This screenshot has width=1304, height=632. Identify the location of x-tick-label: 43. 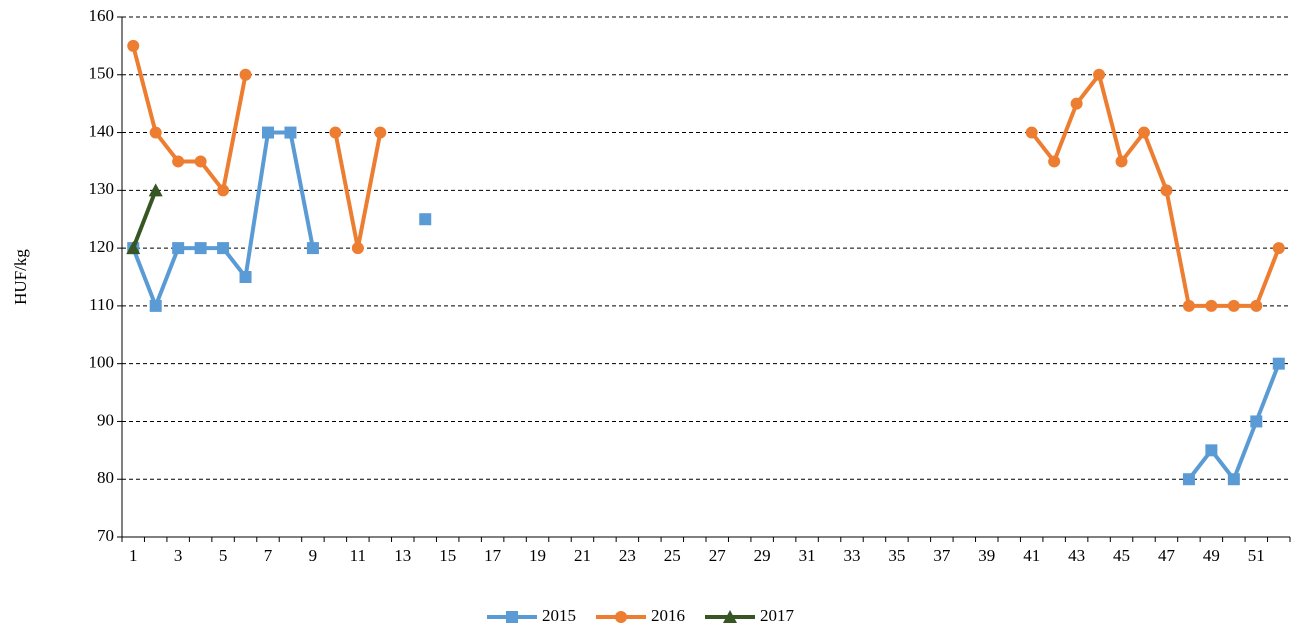
(1076, 555).